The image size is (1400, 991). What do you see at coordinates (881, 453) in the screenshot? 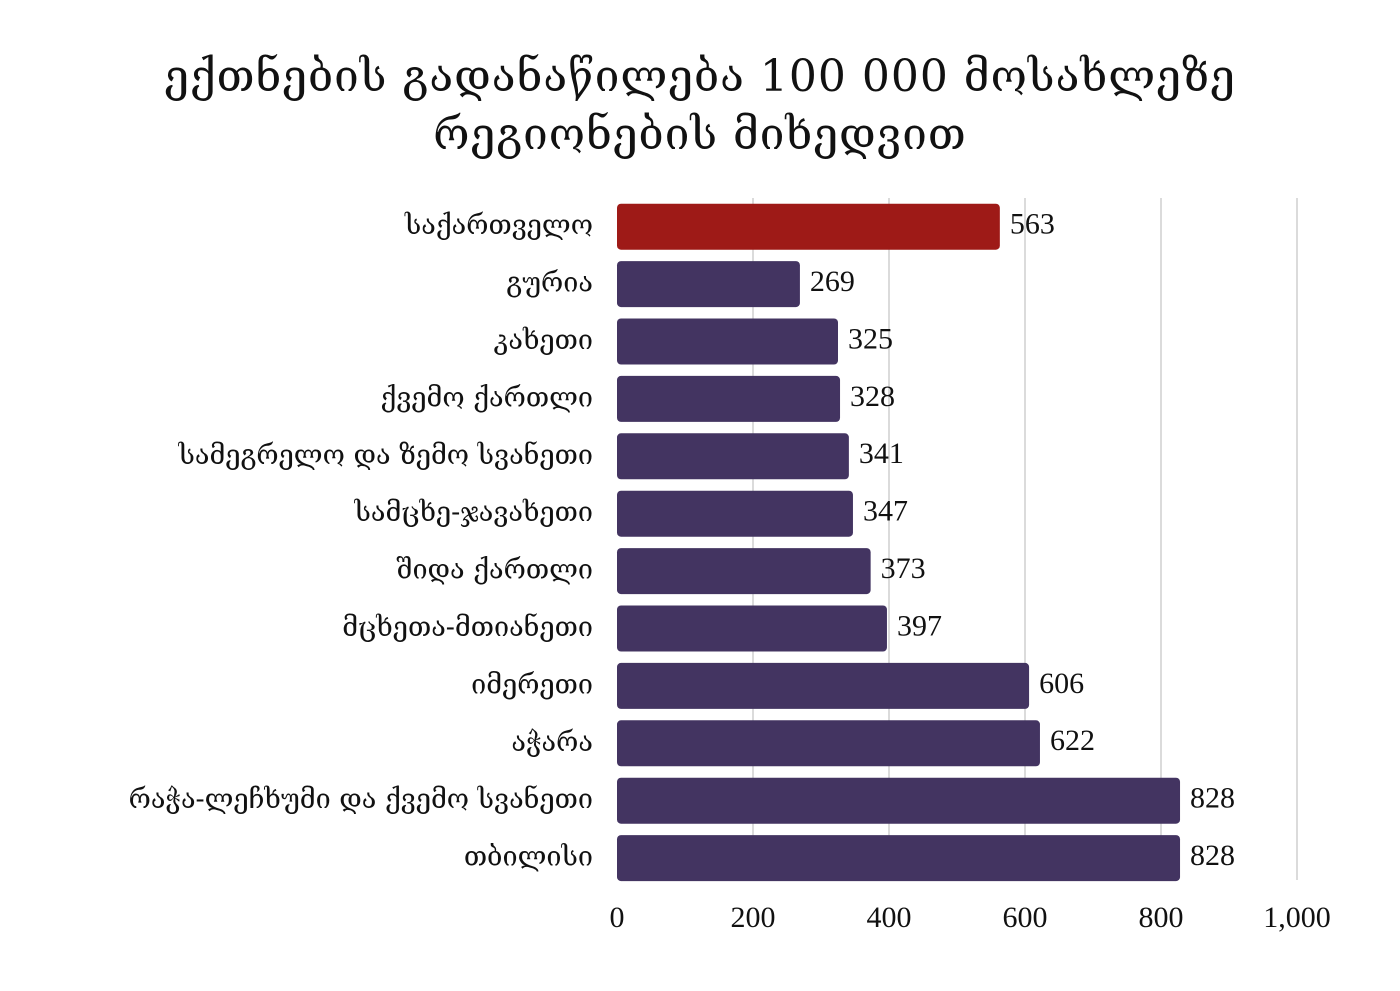
I see `value-label-4: 341` at bounding box center [881, 453].